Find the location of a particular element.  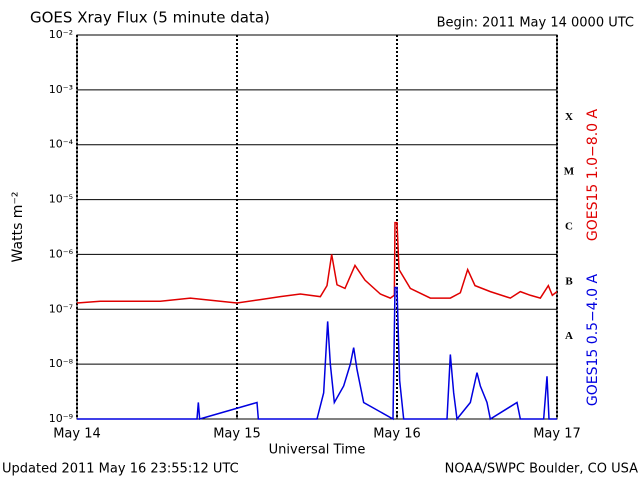

chart-subtitle: Begin: 2011 May 14 0000 UTC is located at coordinates (535, 23).